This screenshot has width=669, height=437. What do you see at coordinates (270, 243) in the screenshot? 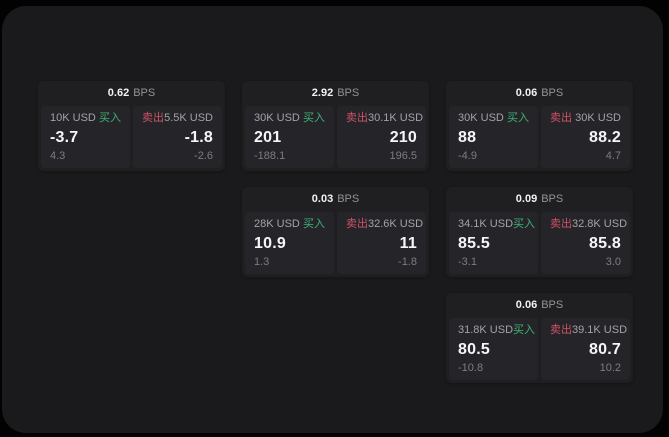
I see `buy-price: 10.9` at bounding box center [270, 243].